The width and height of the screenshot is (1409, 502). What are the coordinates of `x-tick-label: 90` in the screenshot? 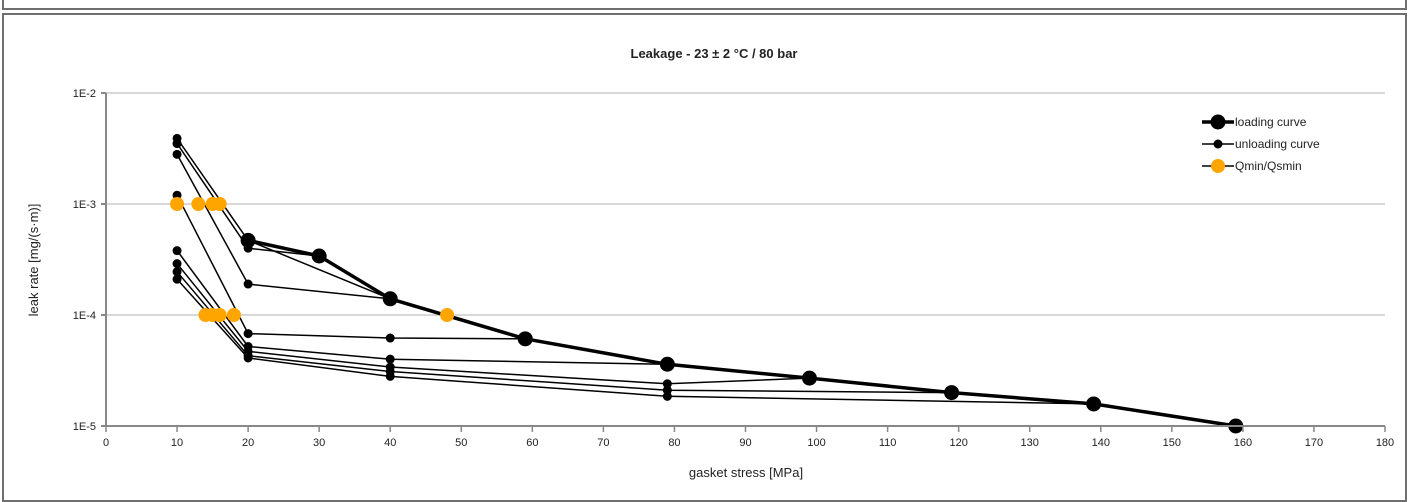 It's located at (745, 443).